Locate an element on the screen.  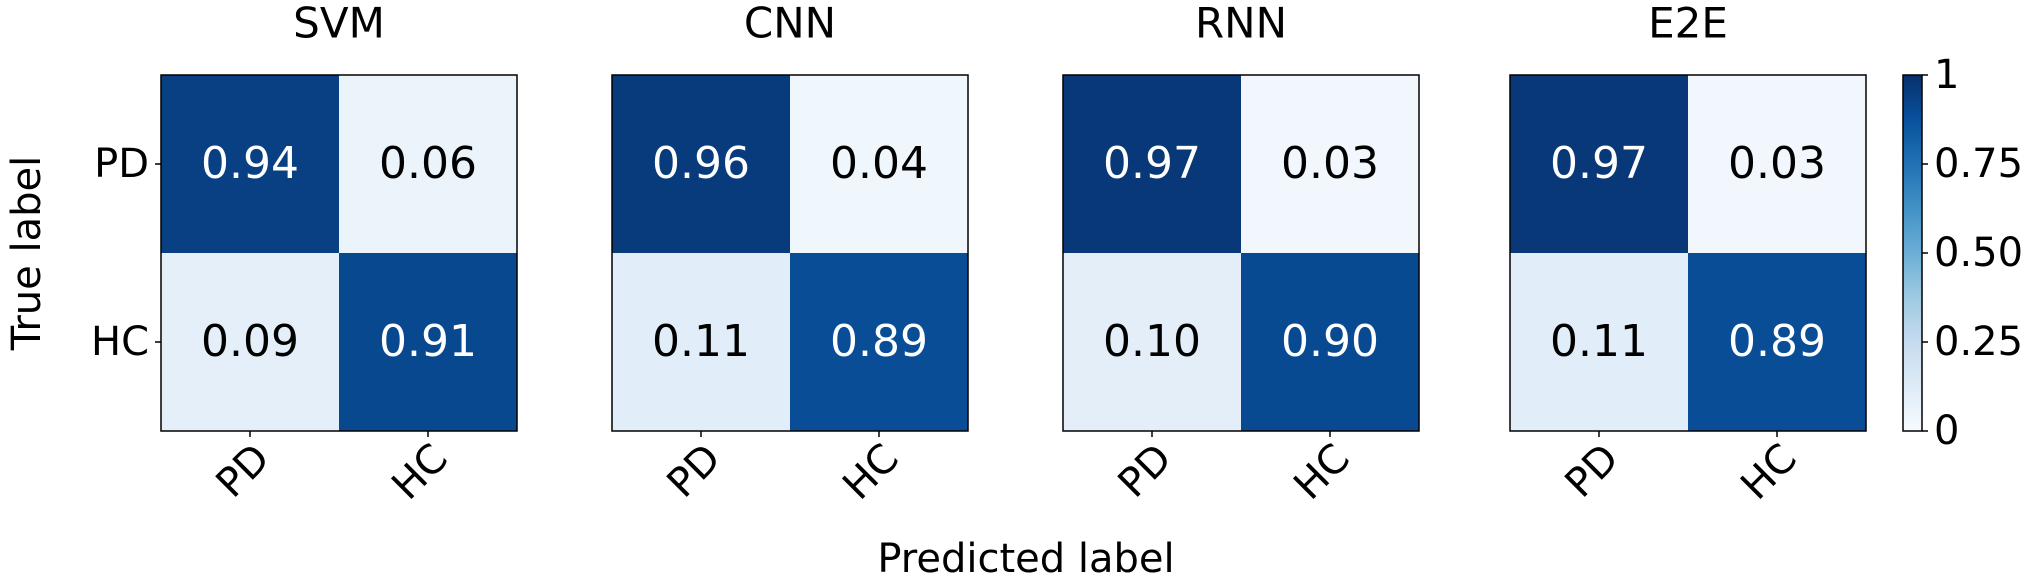
cell-label: 0.04 is located at coordinates (879, 163).